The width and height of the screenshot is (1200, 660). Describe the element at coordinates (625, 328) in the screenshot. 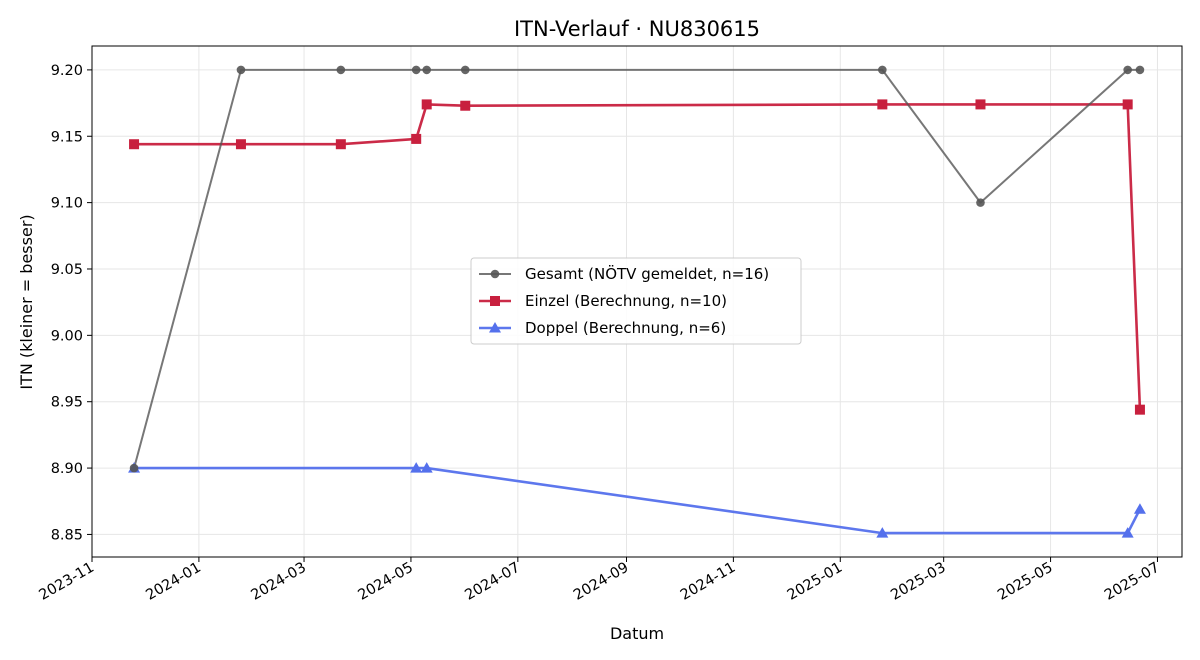

I see `legend-entry: Doppel (Berechnung, n=6)` at that location.